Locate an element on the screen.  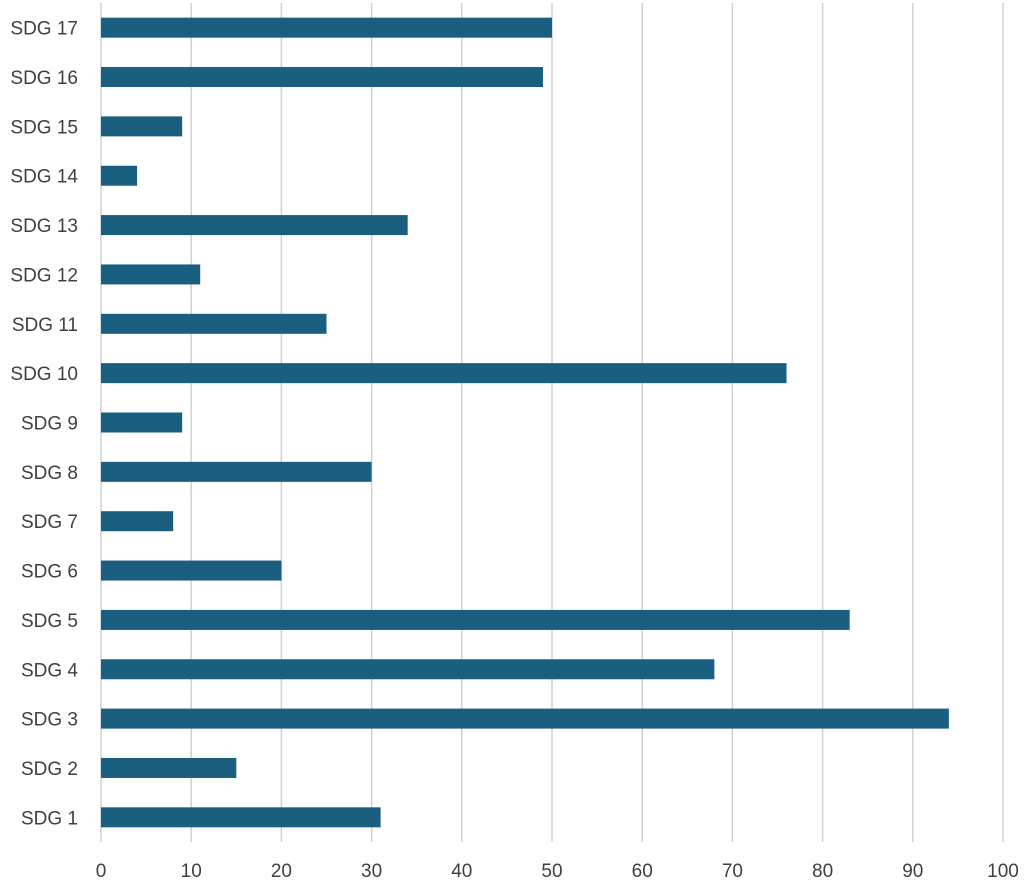
x-tick-label: 40 is located at coordinates (461, 871).